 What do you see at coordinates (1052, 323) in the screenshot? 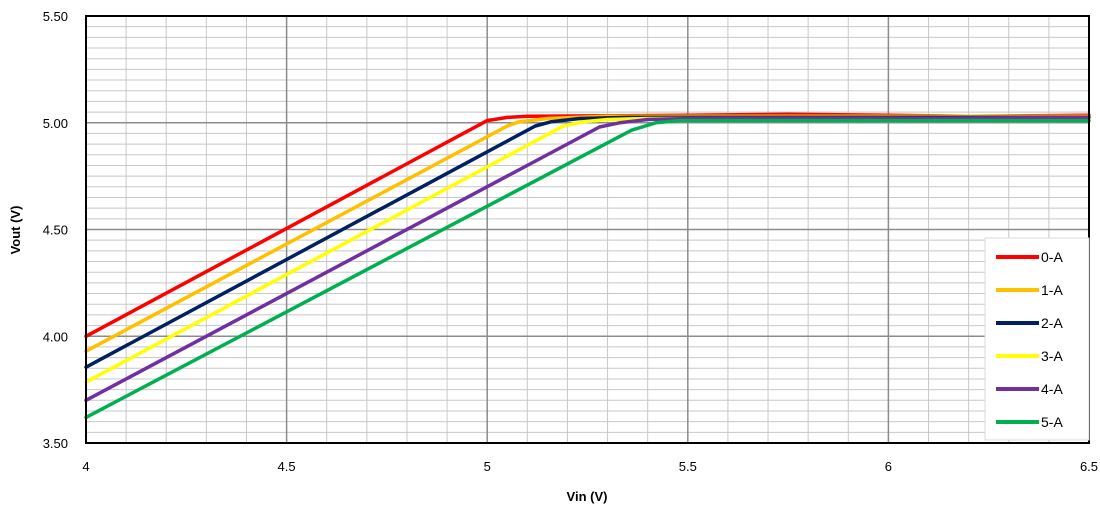
I see `legend-label-2-A: 2-A` at bounding box center [1052, 323].